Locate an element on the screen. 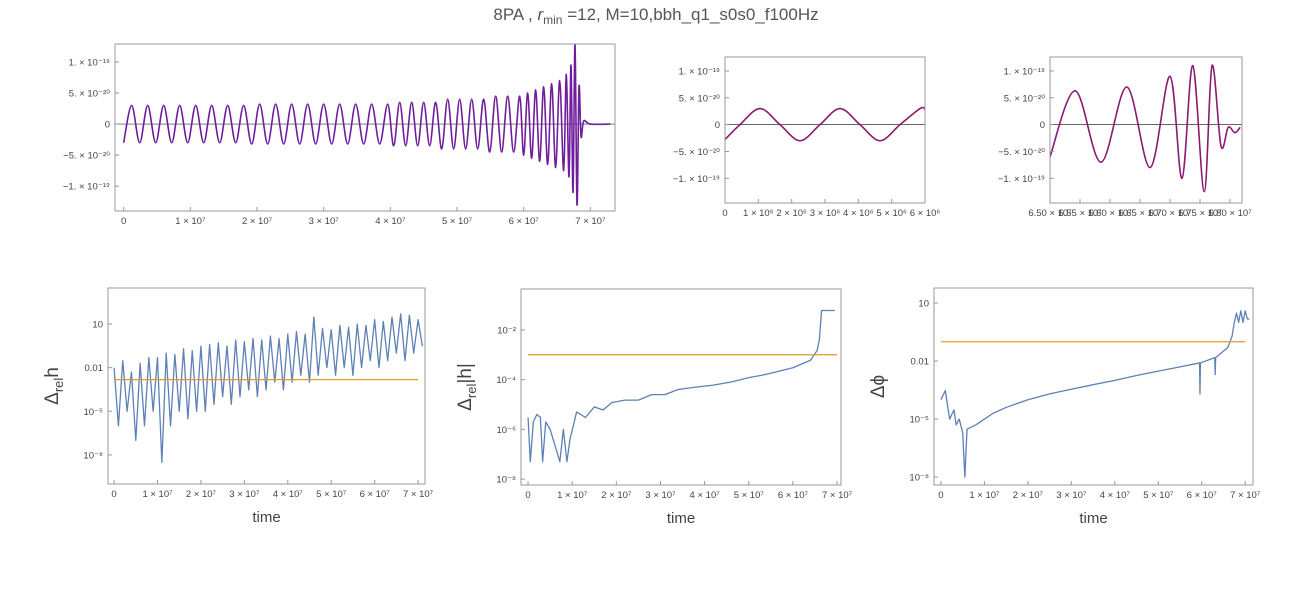 This screenshot has width=1312, height=612. x-tick-label: 6.50 × 10⁷ is located at coordinates (1050, 213).